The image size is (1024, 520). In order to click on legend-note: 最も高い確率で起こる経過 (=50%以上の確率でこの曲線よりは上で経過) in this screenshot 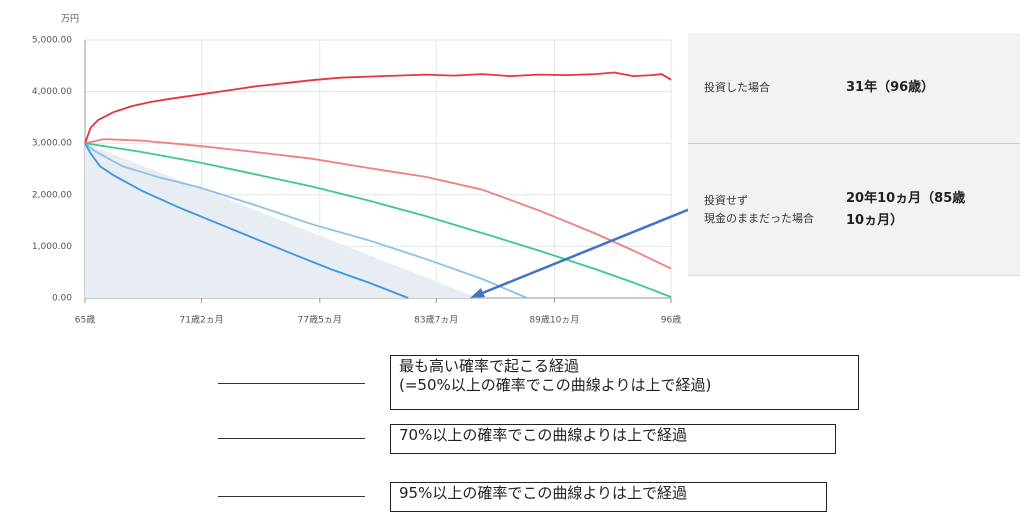, I will do `click(624, 382)`.